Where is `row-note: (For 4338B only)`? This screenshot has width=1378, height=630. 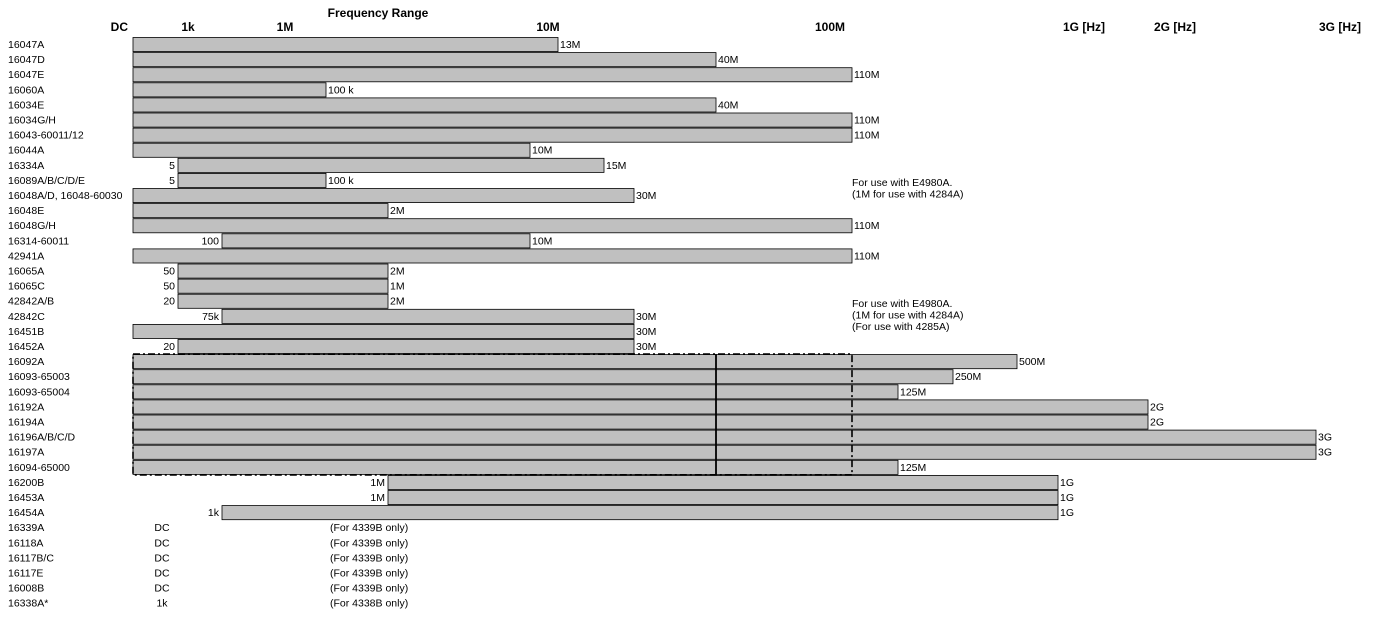 row-note: (For 4338B only) is located at coordinates (369, 604).